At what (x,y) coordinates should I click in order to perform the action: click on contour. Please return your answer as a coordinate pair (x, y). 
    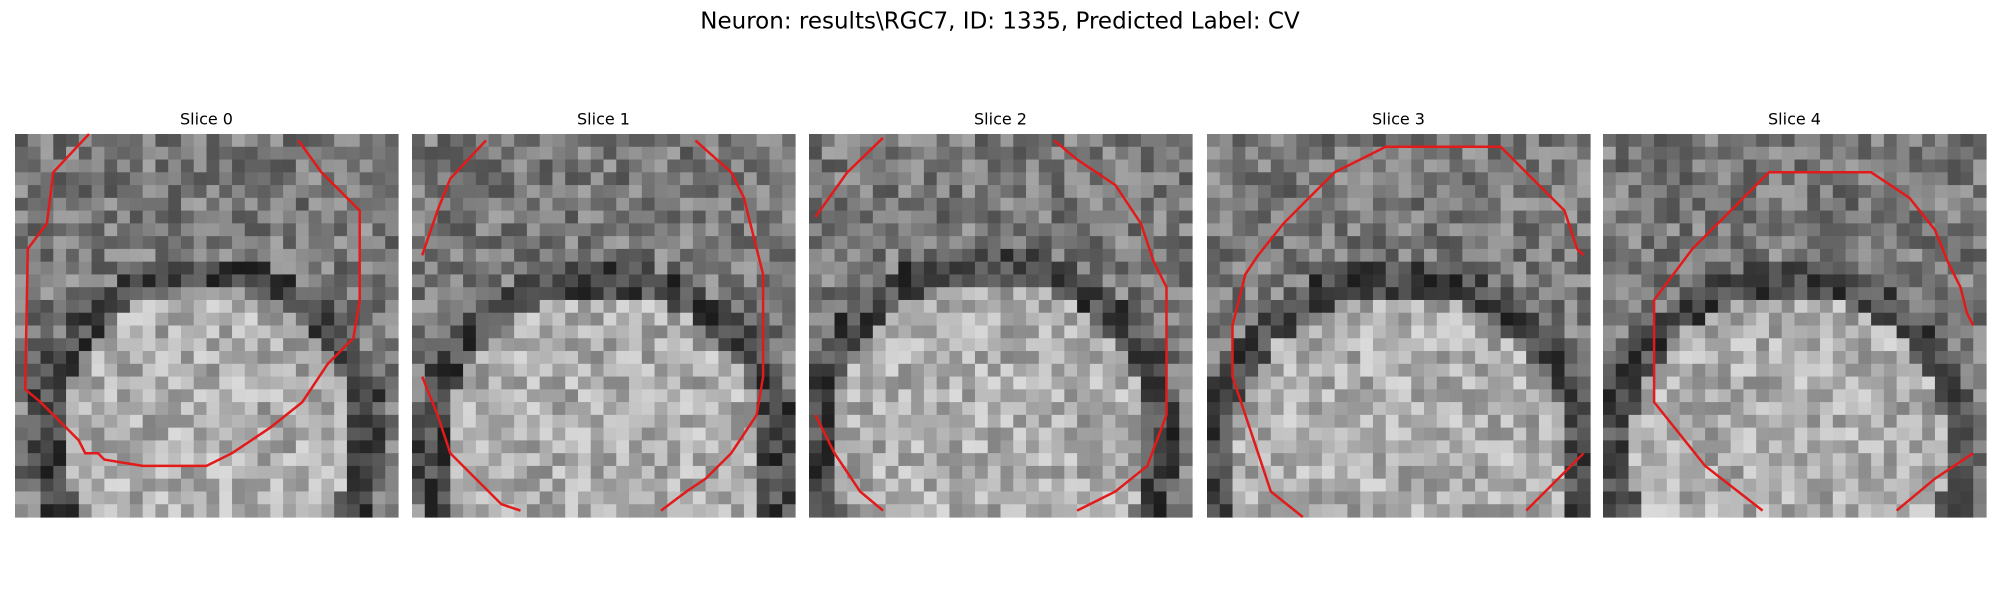
    Looking at the image, I should click on (1813, 341).